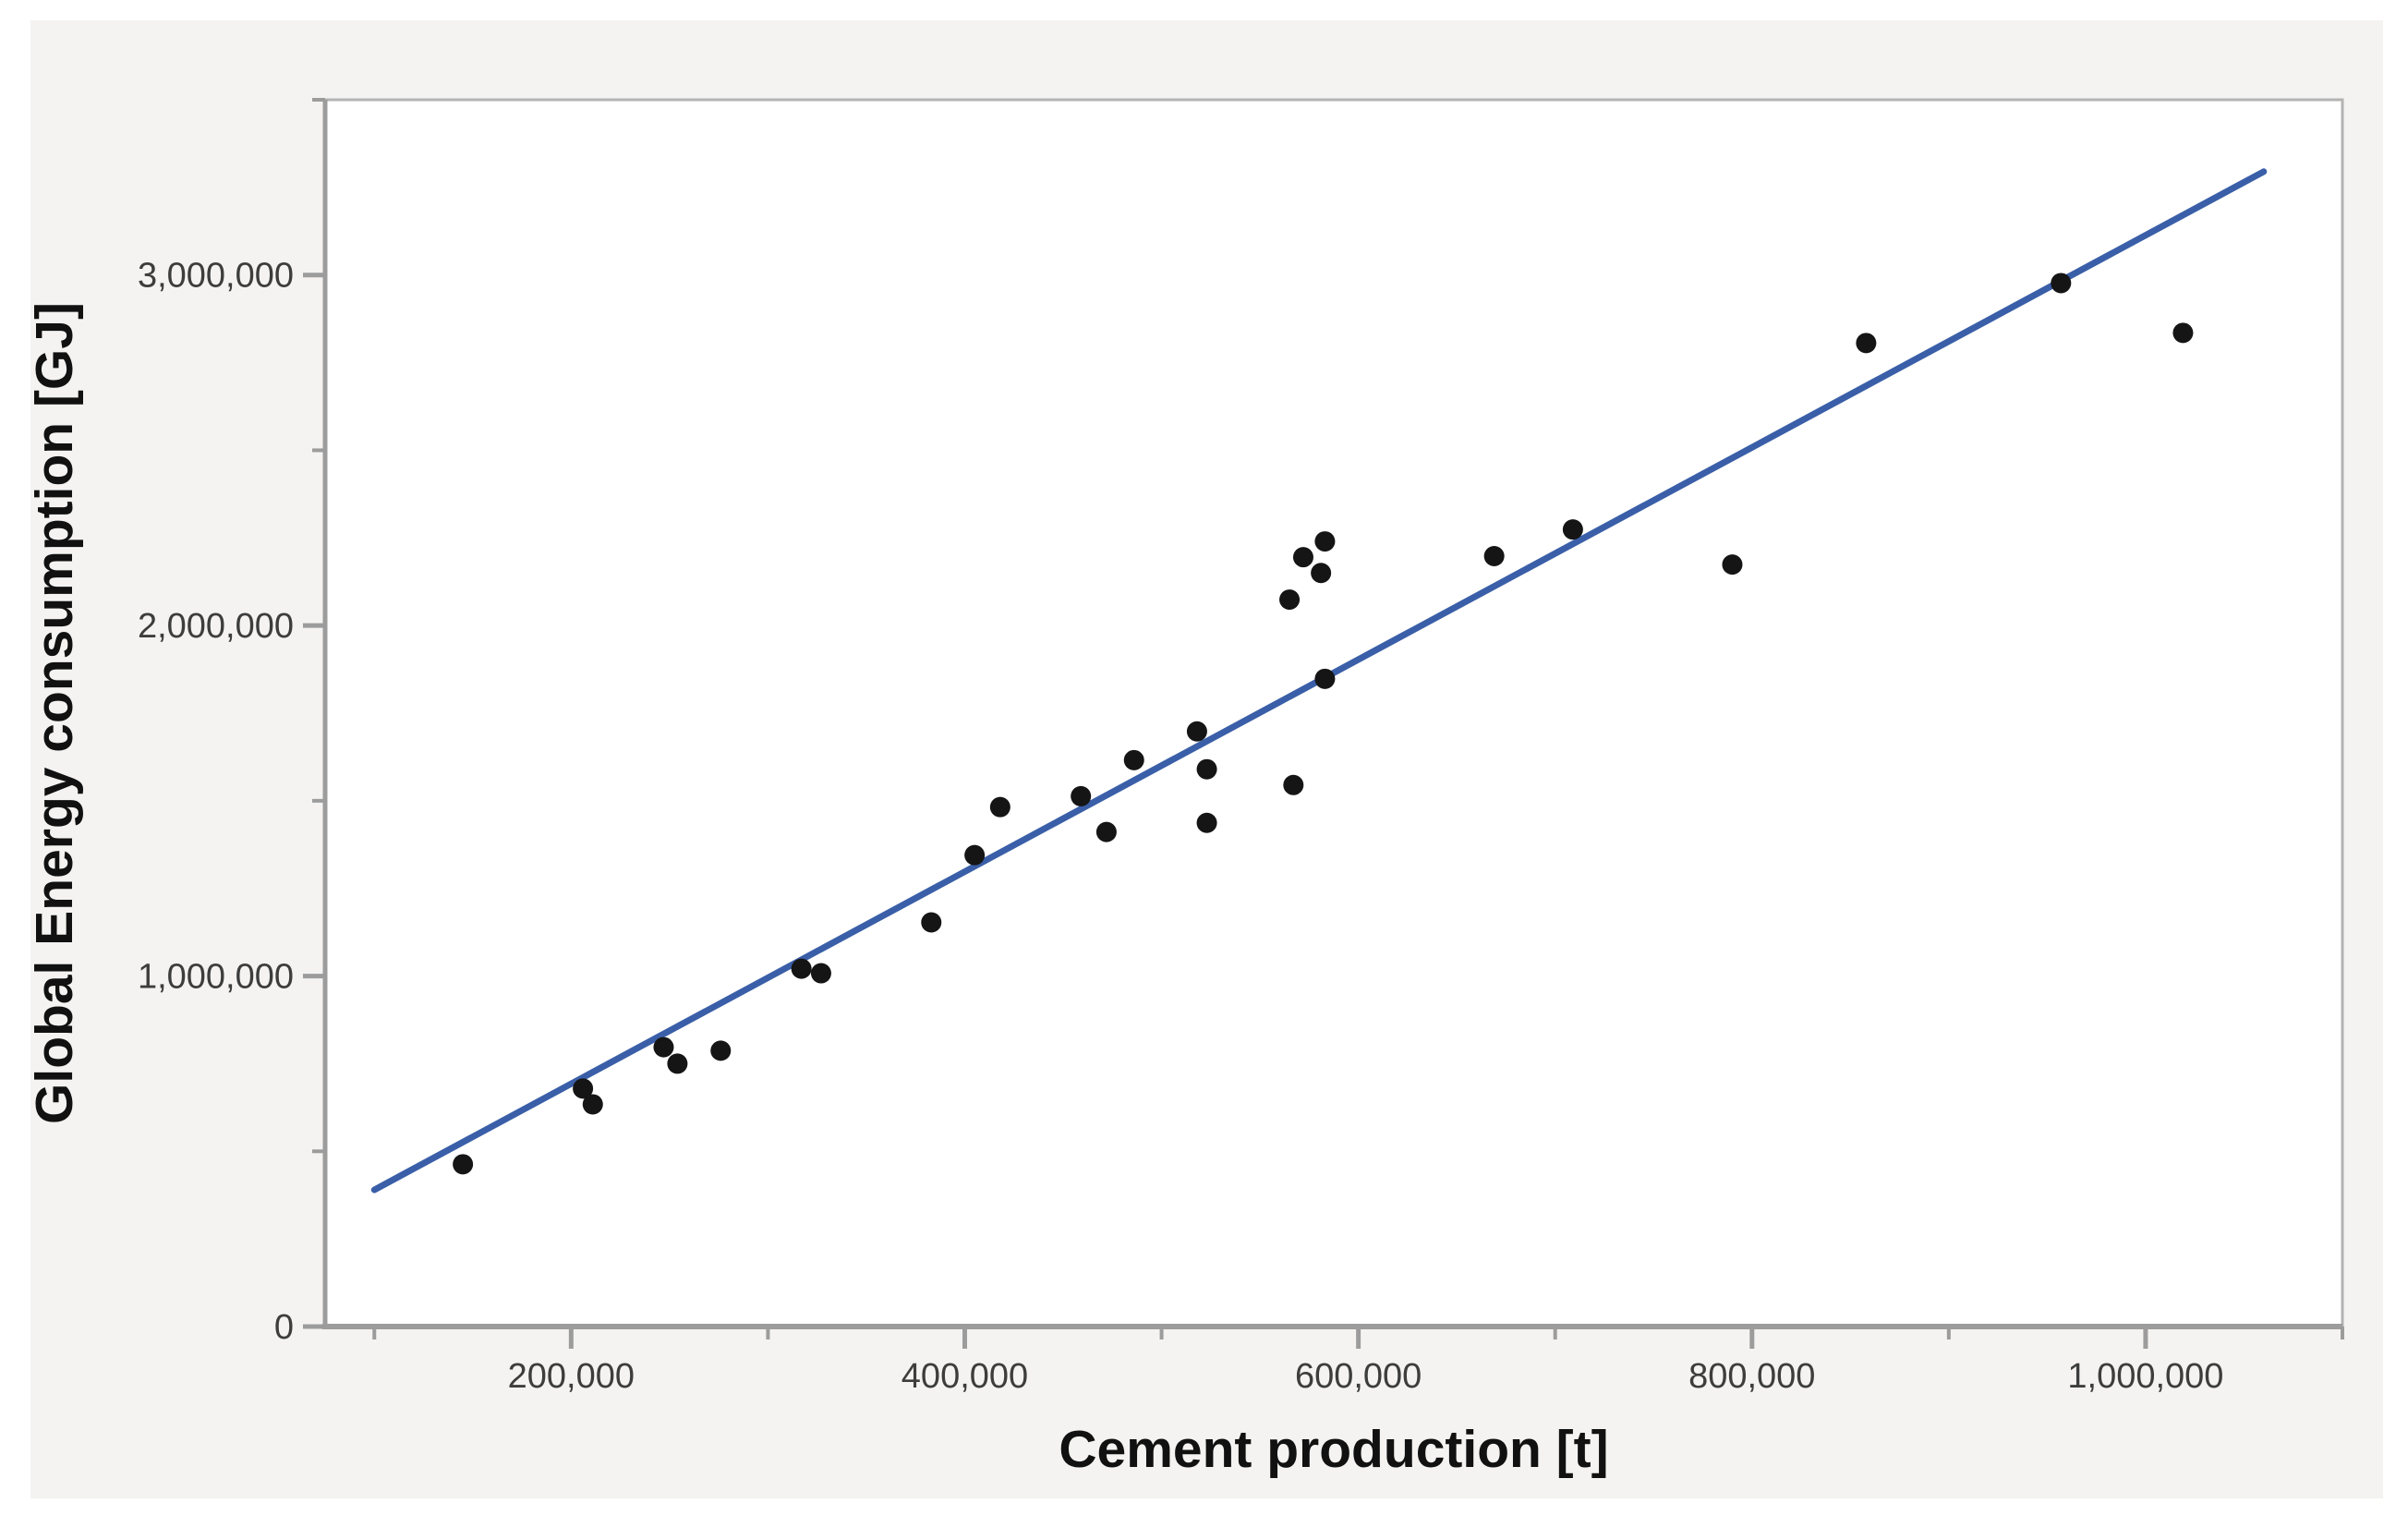 The height and width of the screenshot is (1515, 2408). What do you see at coordinates (964, 1376) in the screenshot?
I see `x-tick-label: 400,000` at bounding box center [964, 1376].